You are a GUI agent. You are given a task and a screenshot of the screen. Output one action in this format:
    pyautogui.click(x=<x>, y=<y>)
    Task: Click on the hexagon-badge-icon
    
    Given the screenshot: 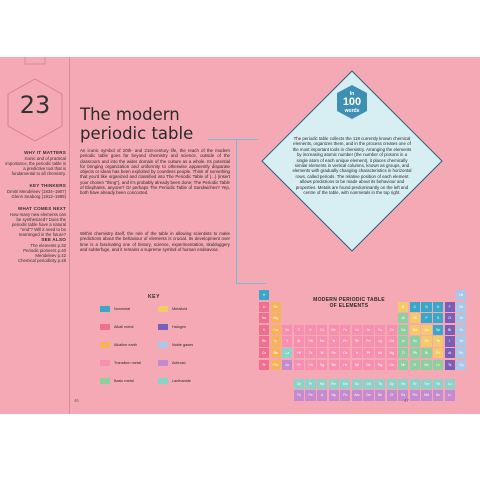 What is the action you would take?
    pyautogui.click(x=352, y=102)
    